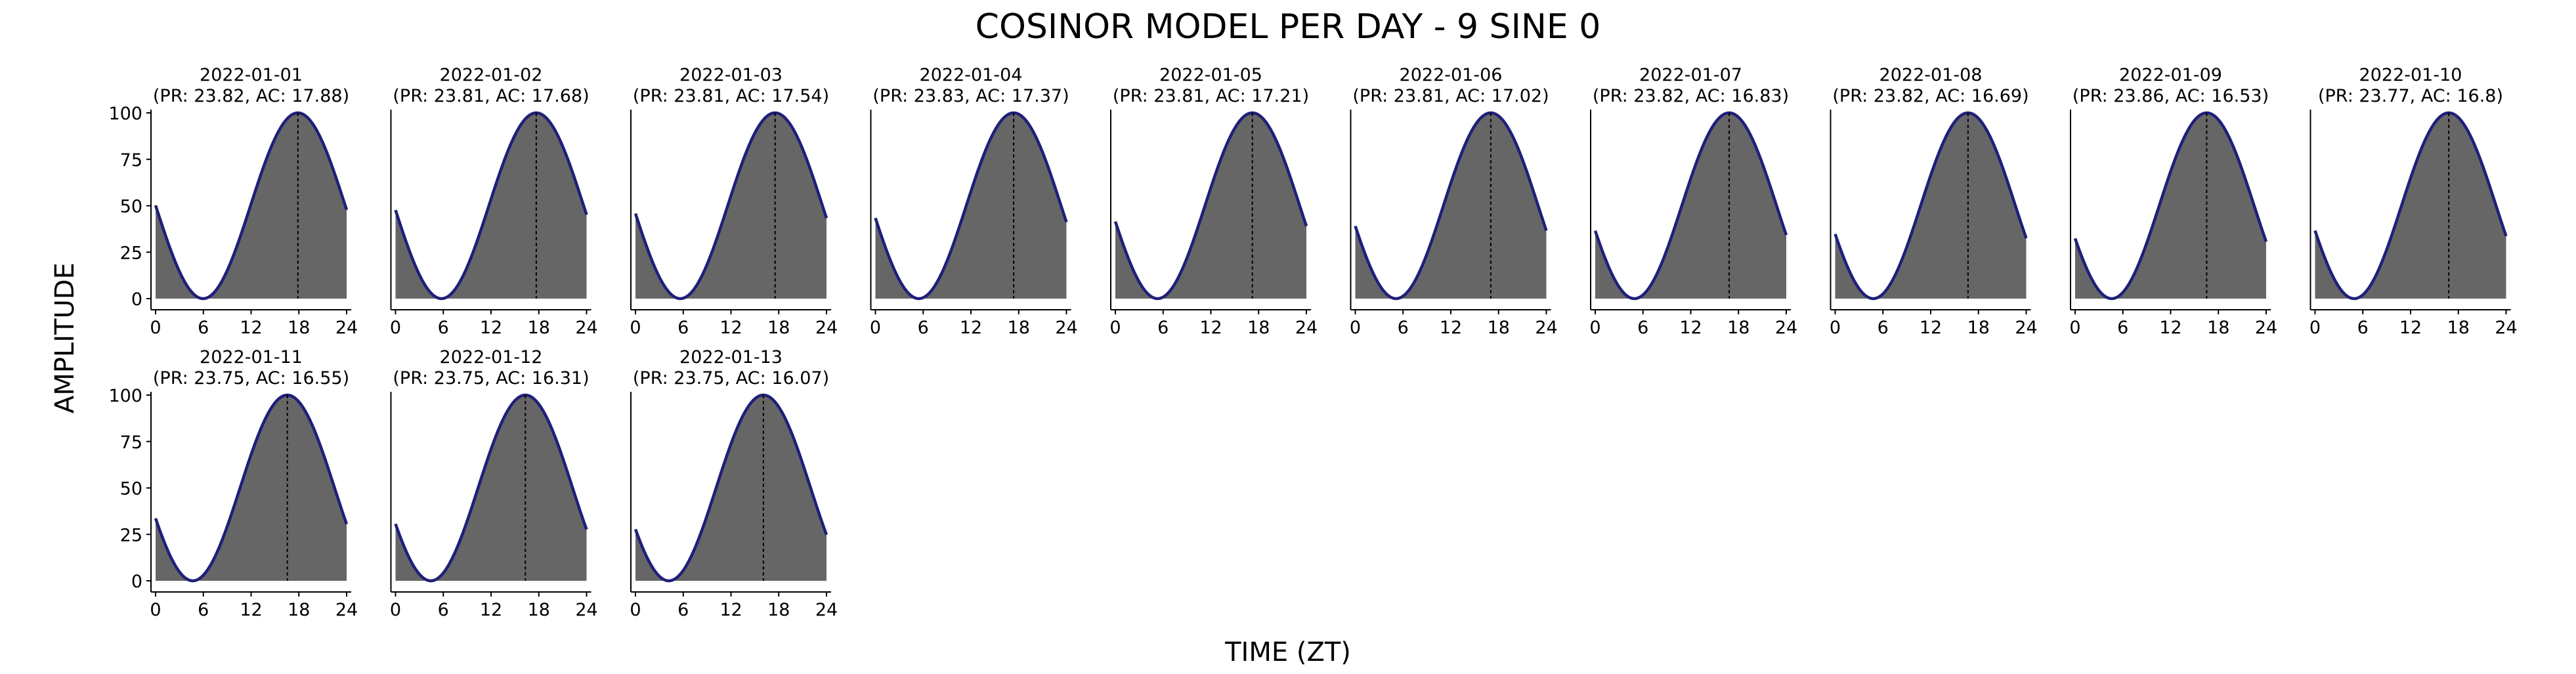 This screenshot has width=2576, height=674. Describe the element at coordinates (136, 299) in the screenshot. I see `y-tick-label: 0` at that location.